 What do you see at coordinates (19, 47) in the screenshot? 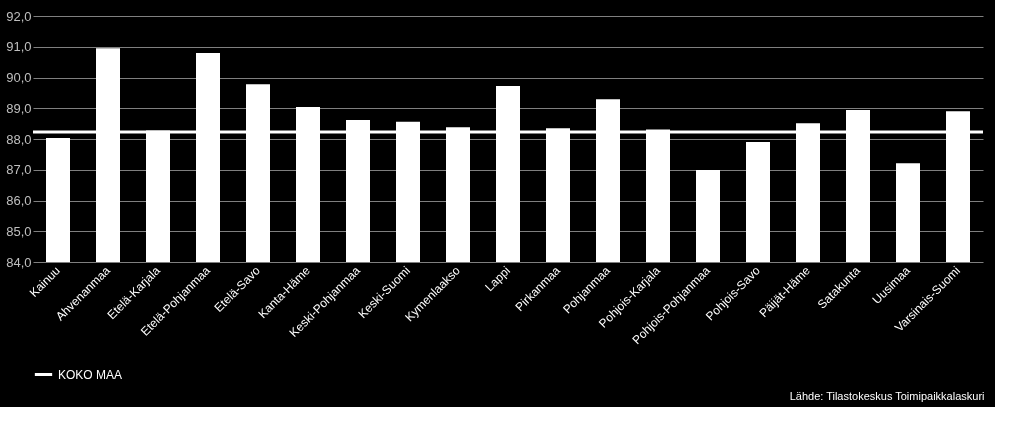
I see `y-tick-label: 91,0` at bounding box center [19, 47].